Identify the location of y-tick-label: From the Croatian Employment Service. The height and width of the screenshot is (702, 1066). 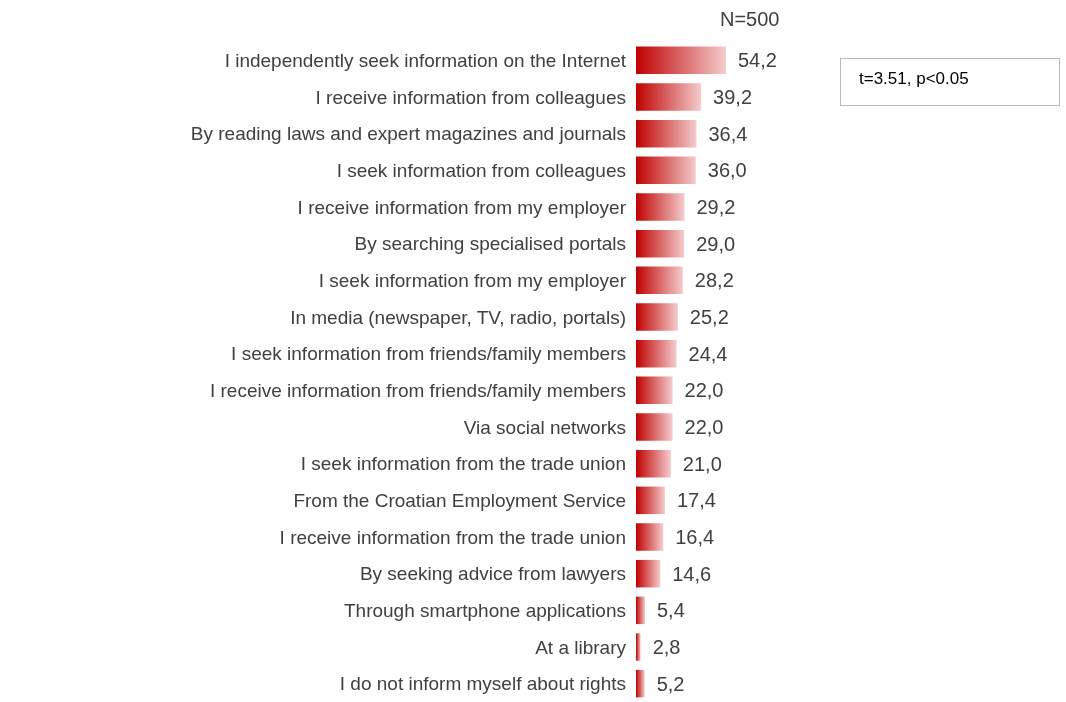
(459, 500).